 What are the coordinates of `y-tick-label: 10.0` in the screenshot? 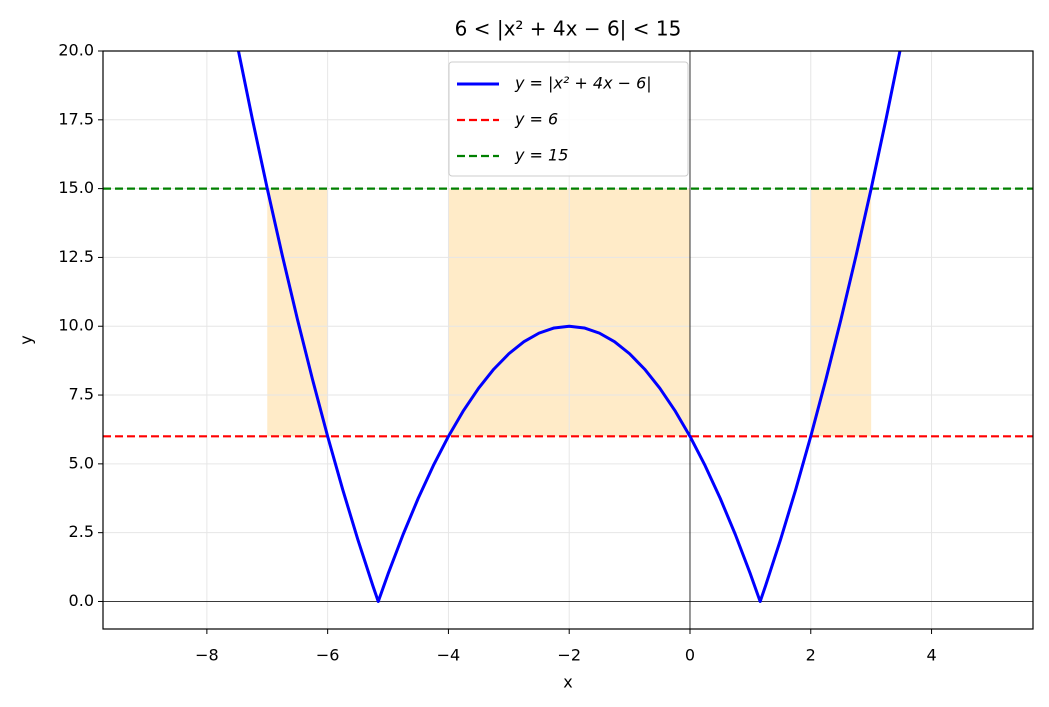 It's located at (76, 325).